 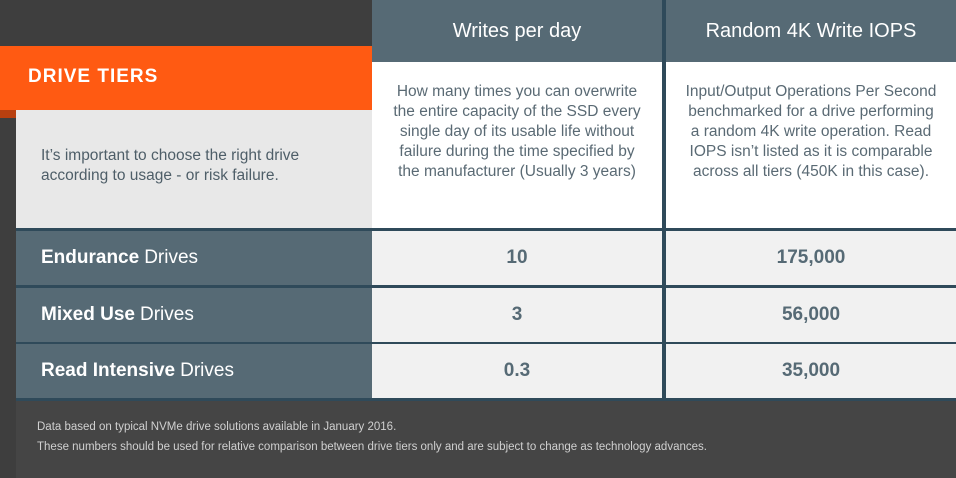 I want to click on row-label-read-intensive: Read Intensive Drives, so click(x=194, y=371).